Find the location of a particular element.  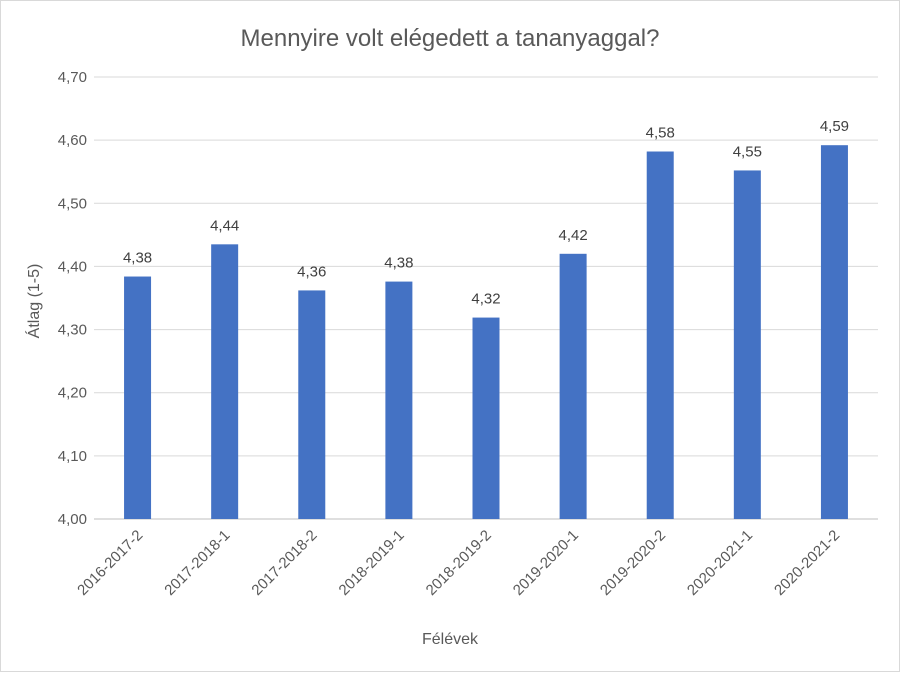

y-tick-label: 4,70 is located at coordinates (72, 77).